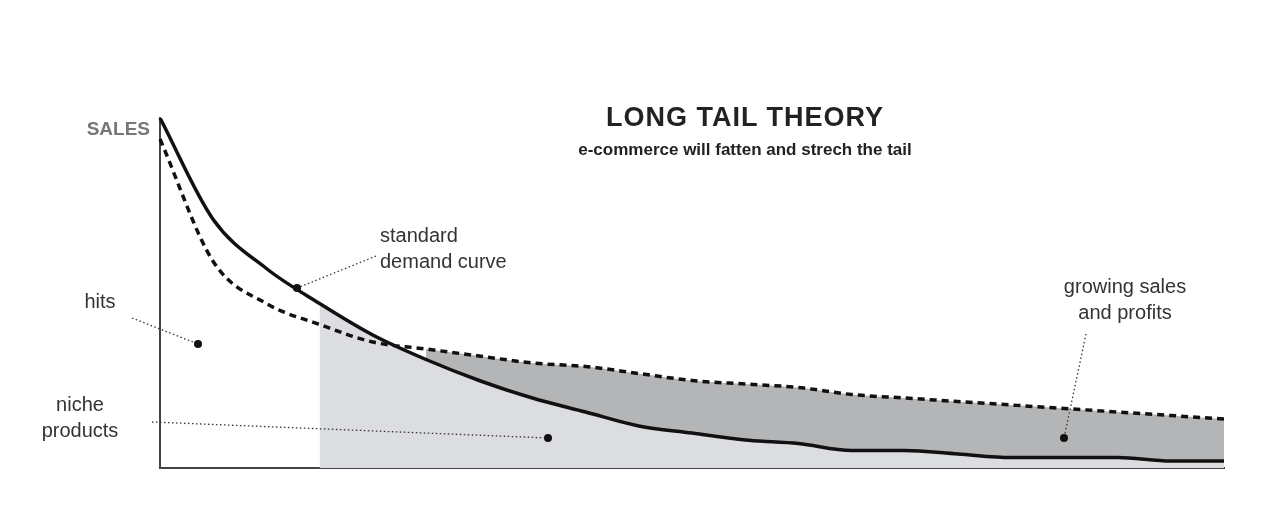 Image resolution: width=1280 pixels, height=516 pixels. I want to click on text: e-commerce will fatten and strech the tail, so click(745, 150).